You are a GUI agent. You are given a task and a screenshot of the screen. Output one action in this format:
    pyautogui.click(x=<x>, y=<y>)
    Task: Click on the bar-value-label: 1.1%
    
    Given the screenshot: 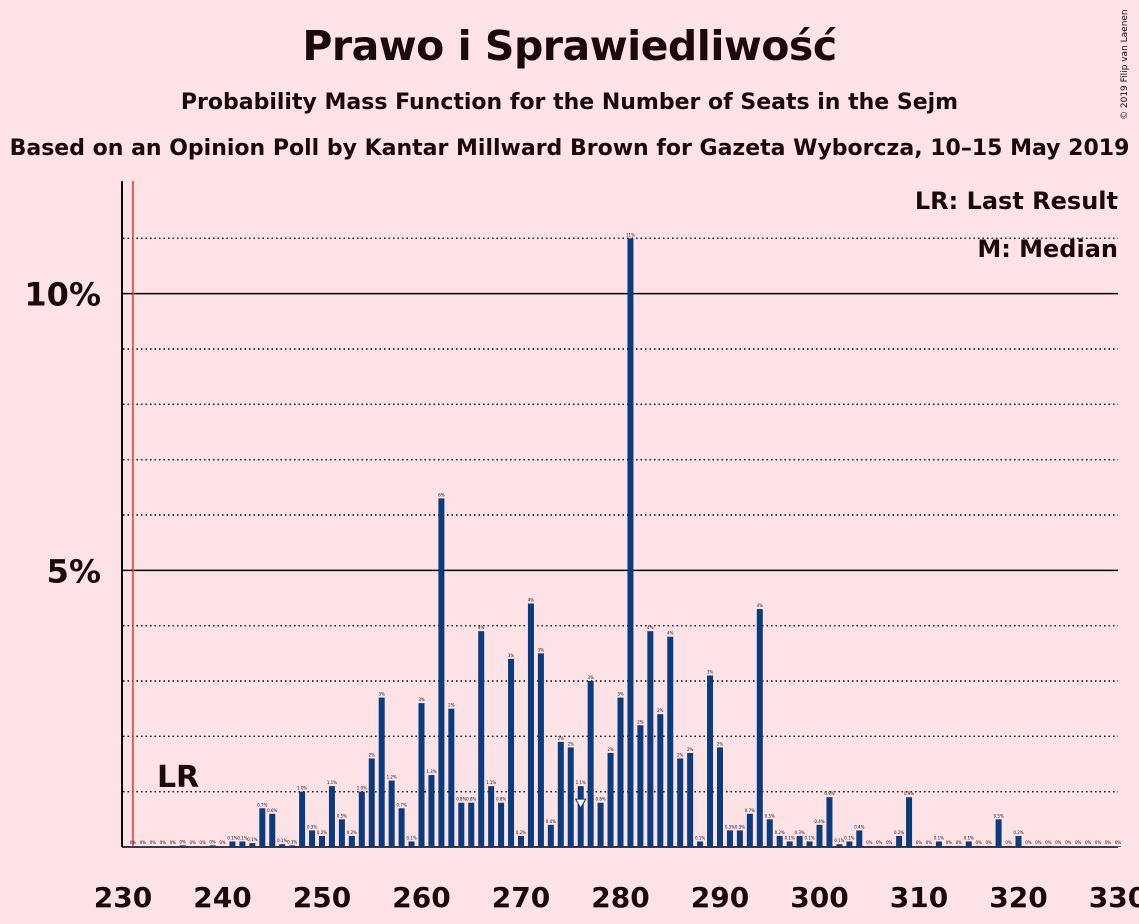 What is the action you would take?
    pyautogui.click(x=491, y=782)
    